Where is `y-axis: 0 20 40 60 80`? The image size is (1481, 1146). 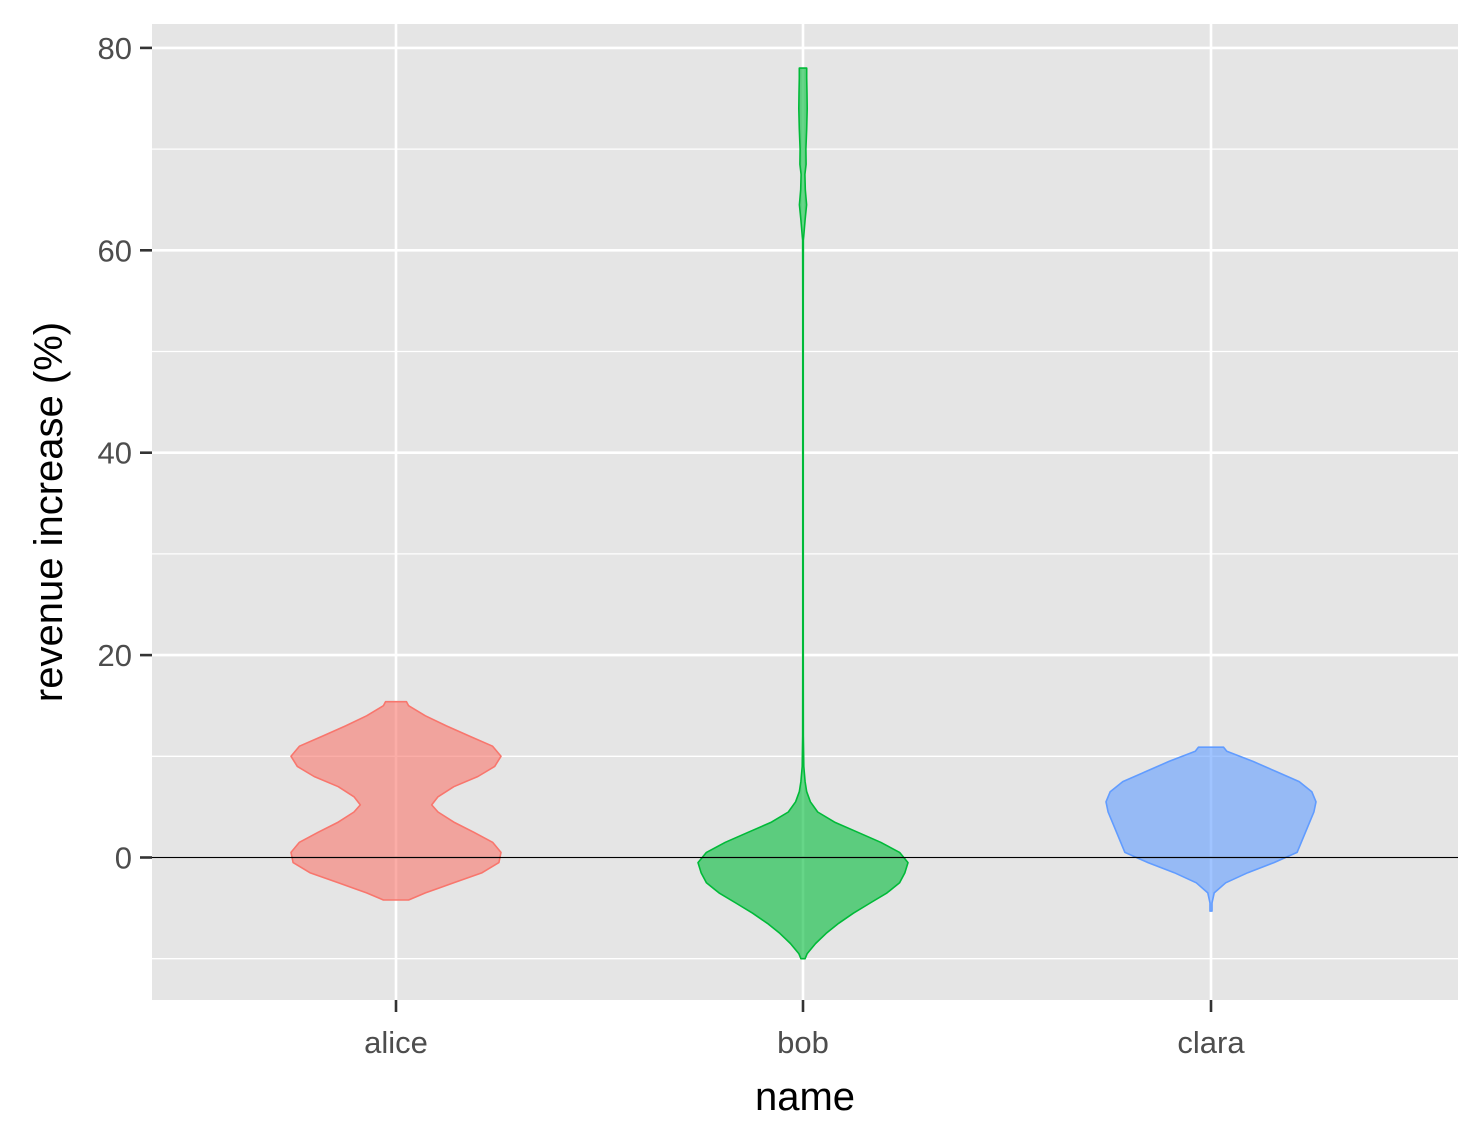
y-axis: 0 20 40 60 80 is located at coordinates (125, 453).